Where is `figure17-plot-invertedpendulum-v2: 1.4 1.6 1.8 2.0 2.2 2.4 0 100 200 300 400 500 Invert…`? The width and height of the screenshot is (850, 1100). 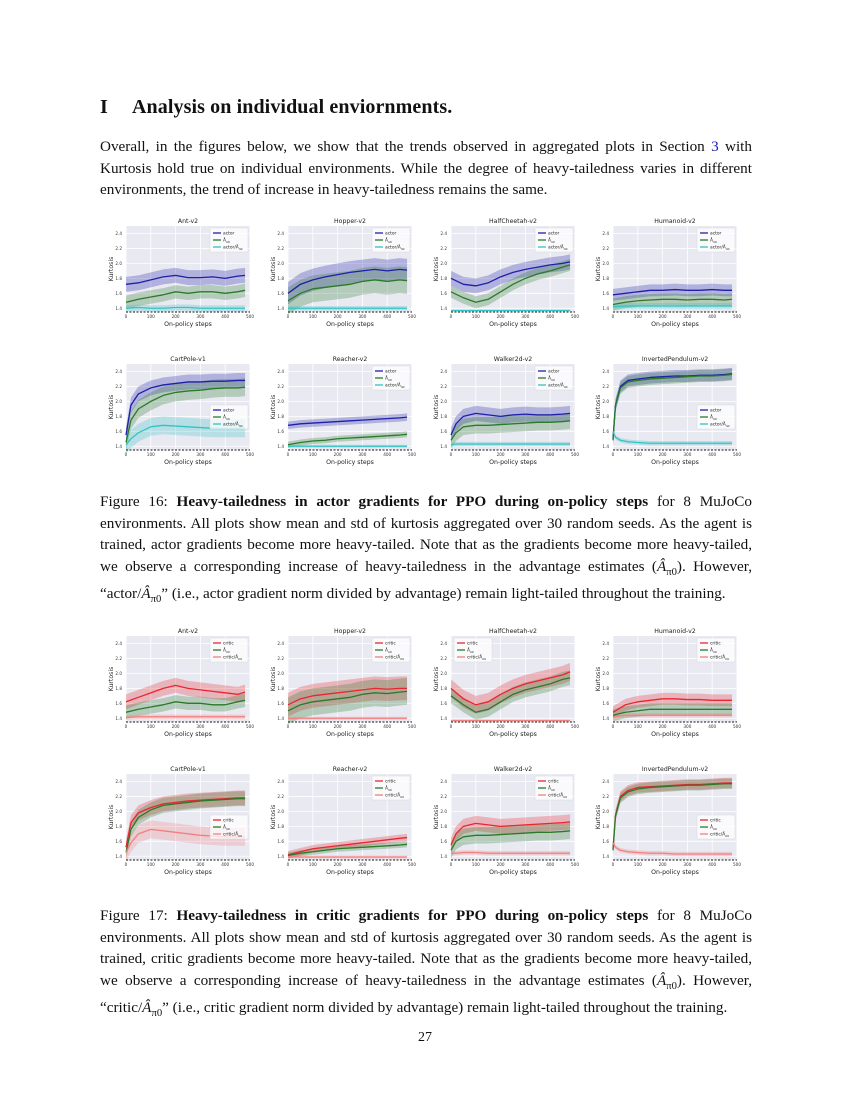
figure17-plot-invertedpendulum-v2: 1.4 1.6 1.8 2.0 2.2 2.4 0 100 200 300 400 500 Invert… is located at coordinates (666, 820).